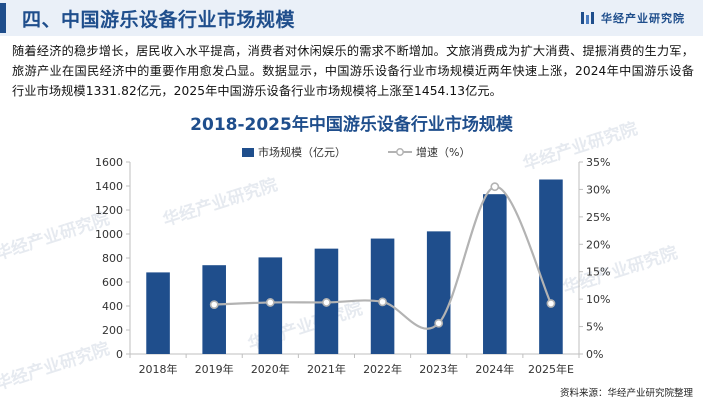 The image size is (703, 402). Describe the element at coordinates (382, 369) in the screenshot. I see `x-tick-label: 2022年` at that location.